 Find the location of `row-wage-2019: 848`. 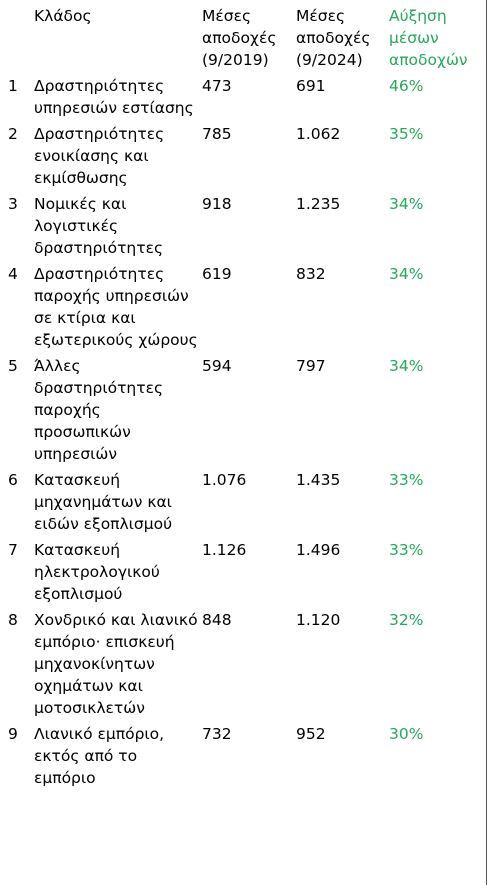

row-wage-2019: 848 is located at coordinates (217, 620).